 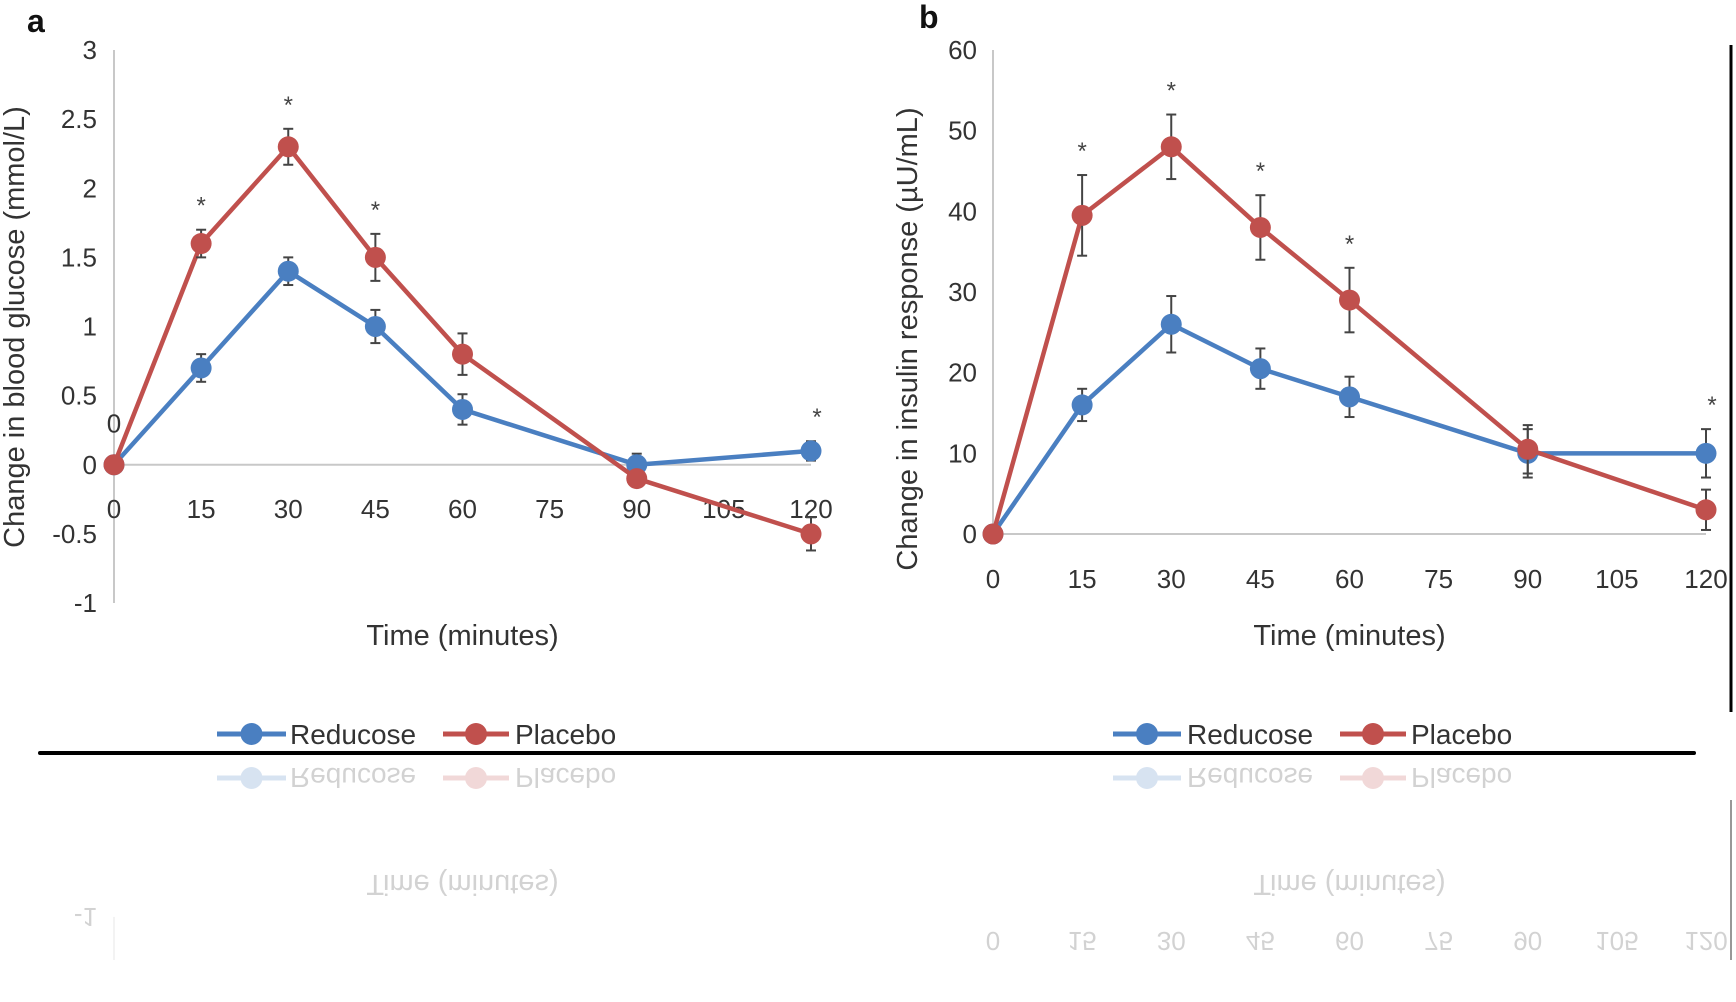 I want to click on y-tick-label: -1, so click(x=85, y=603).